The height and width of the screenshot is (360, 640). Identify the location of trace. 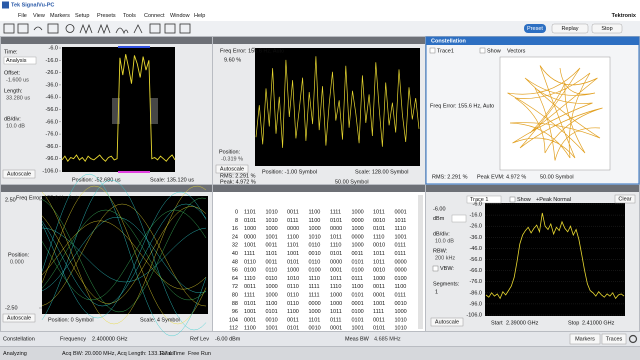
(555, 256).